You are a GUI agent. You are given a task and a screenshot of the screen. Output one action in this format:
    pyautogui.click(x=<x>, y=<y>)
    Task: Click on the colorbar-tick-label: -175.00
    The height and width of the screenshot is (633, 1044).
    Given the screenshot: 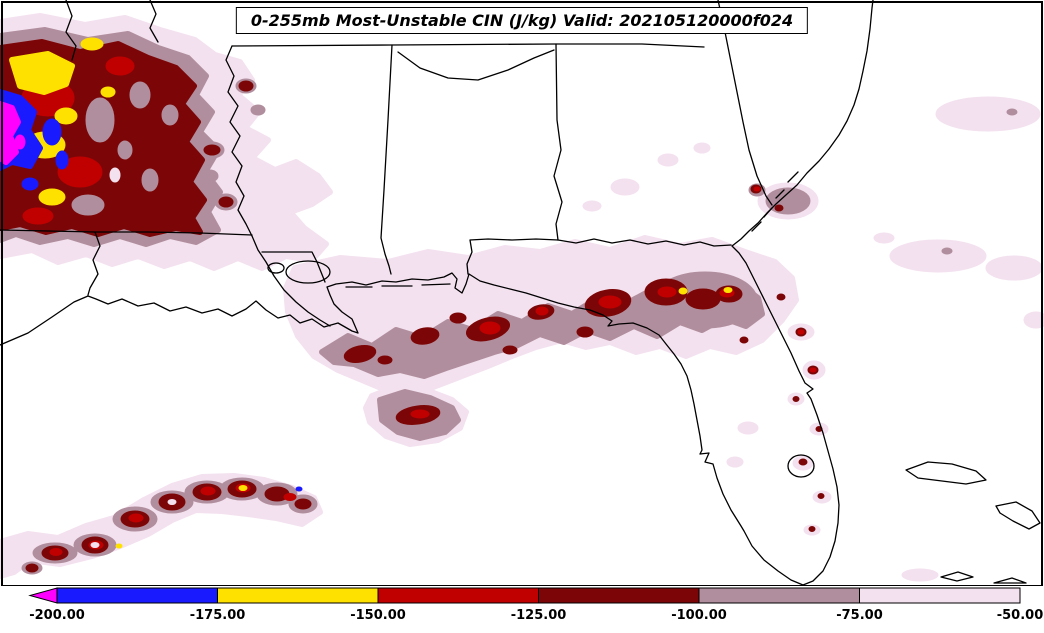 What is the action you would take?
    pyautogui.click(x=218, y=615)
    